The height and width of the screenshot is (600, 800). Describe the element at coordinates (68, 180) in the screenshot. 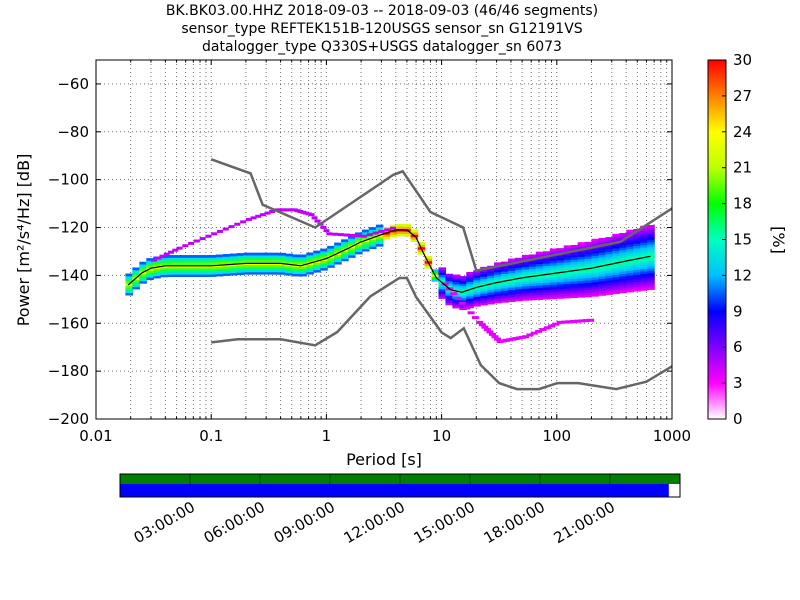

I see `y-tick-label: −100` at that location.